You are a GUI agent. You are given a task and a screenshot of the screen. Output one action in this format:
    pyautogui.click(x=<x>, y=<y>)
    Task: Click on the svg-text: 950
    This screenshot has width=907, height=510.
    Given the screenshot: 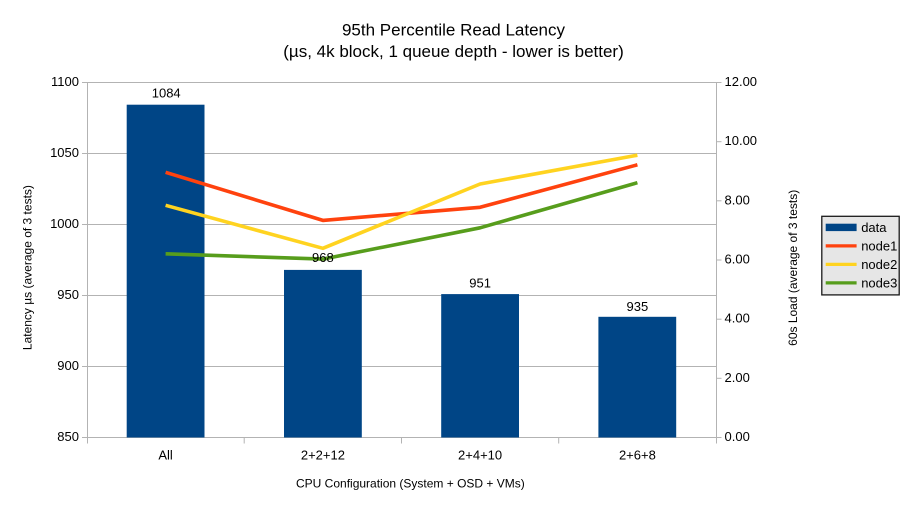 What is the action you would take?
    pyautogui.click(x=68, y=294)
    